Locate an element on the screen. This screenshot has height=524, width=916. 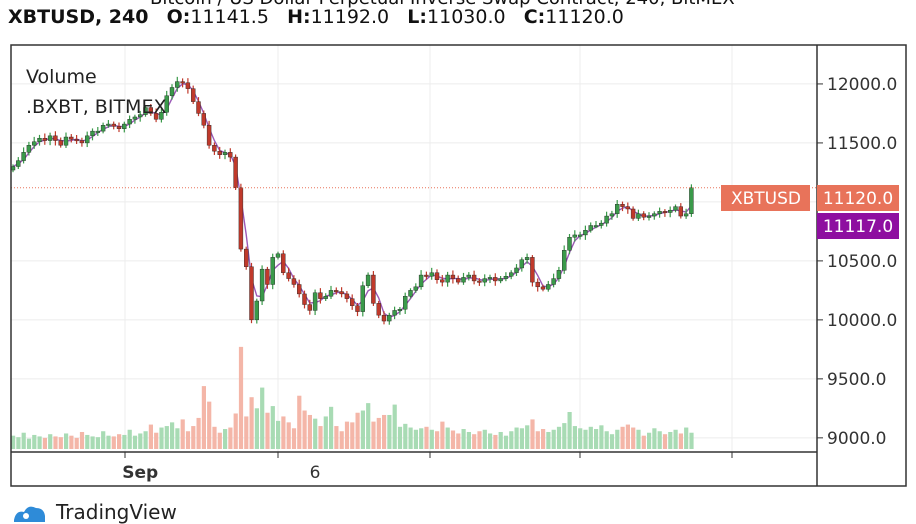
tradingview-brand: TradingView is located at coordinates (116, 512).